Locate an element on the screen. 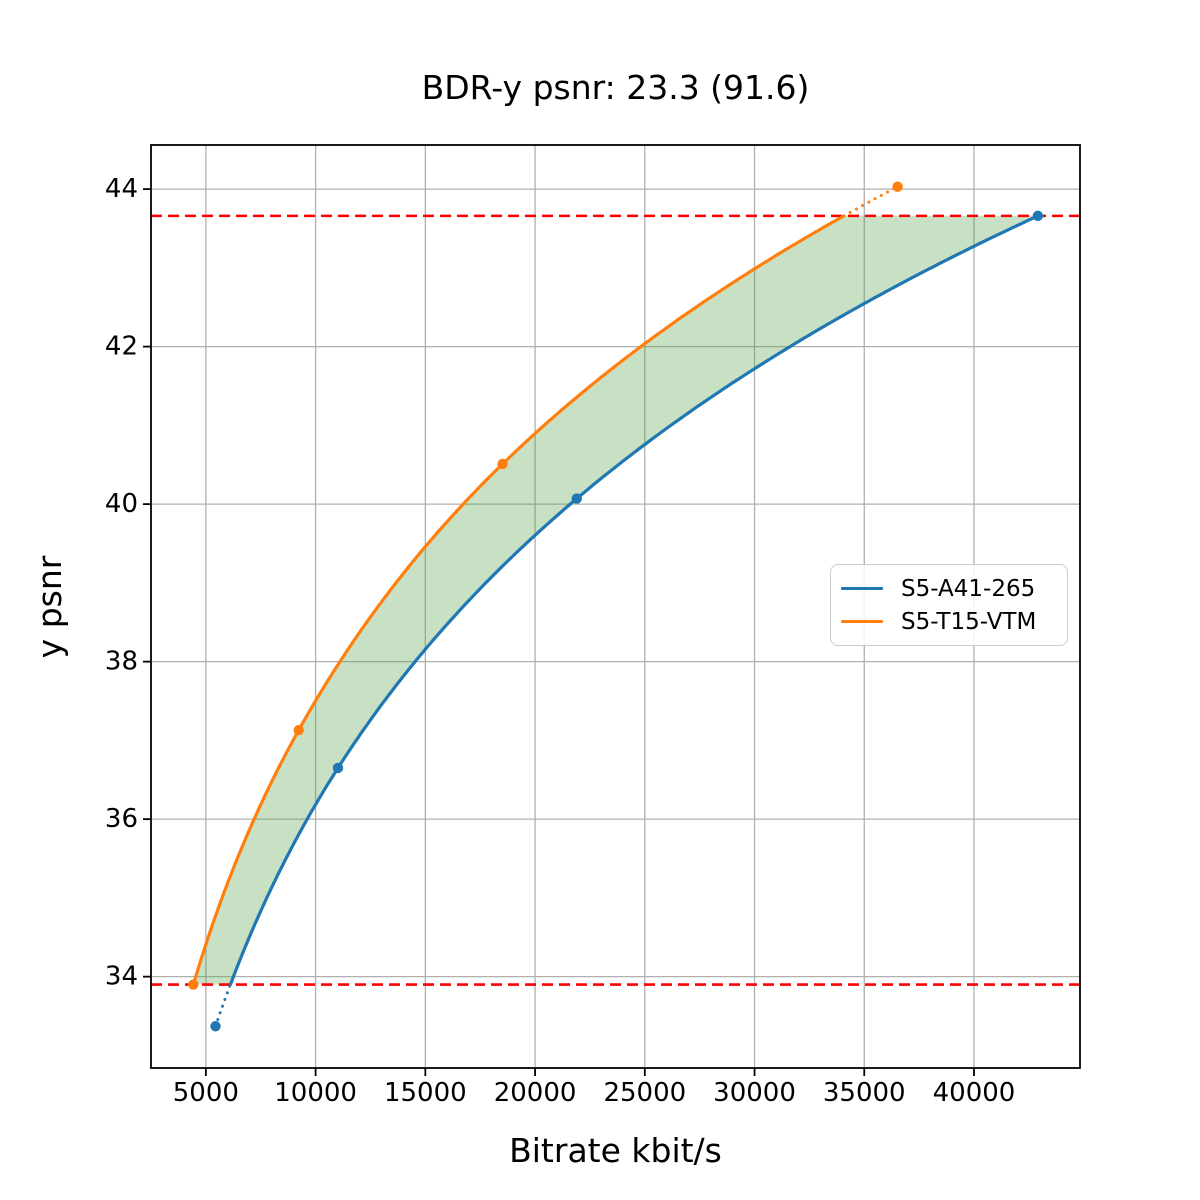  y-tick-label: 40 is located at coordinates (121, 504).